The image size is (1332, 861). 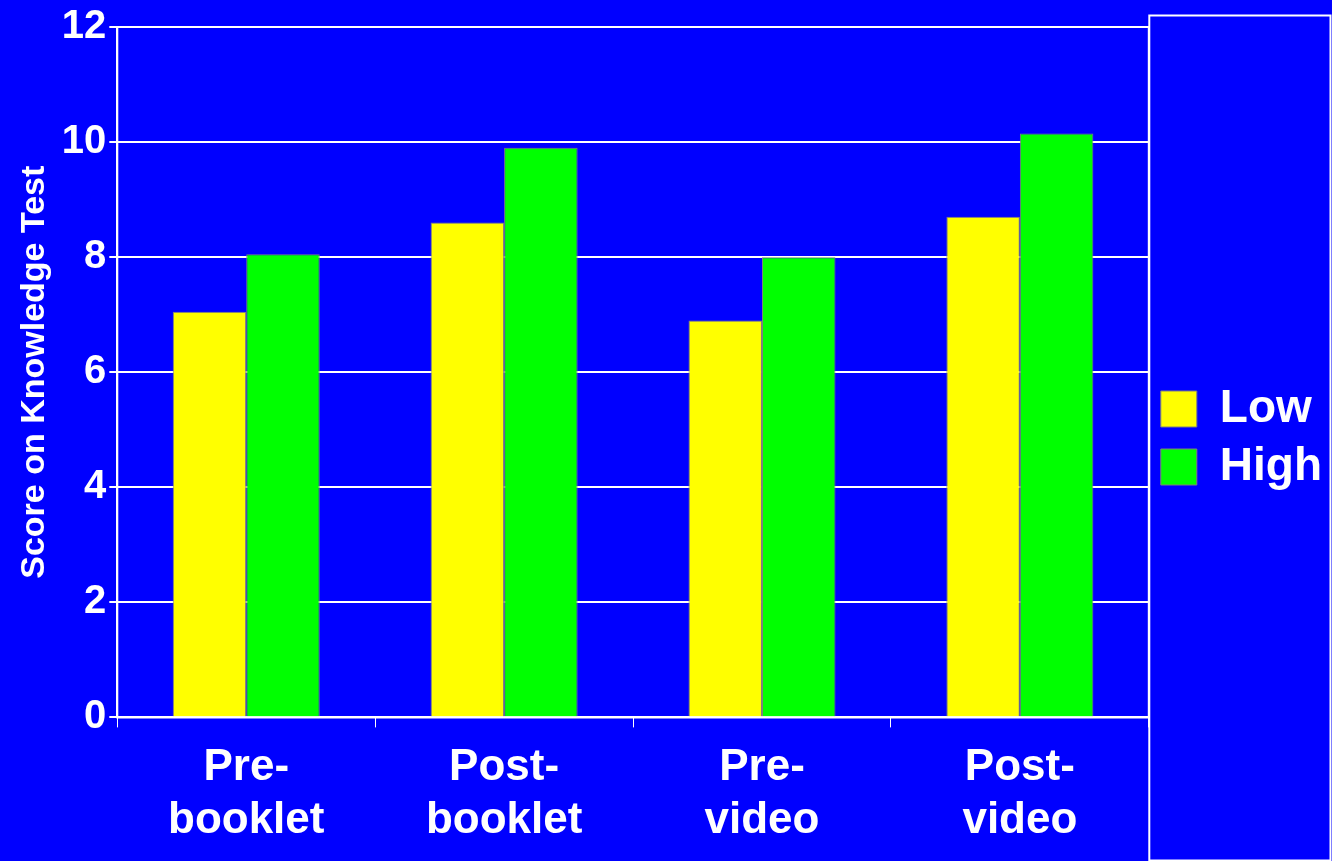 What do you see at coordinates (95, 714) in the screenshot?
I see `y-tick-label: 0` at bounding box center [95, 714].